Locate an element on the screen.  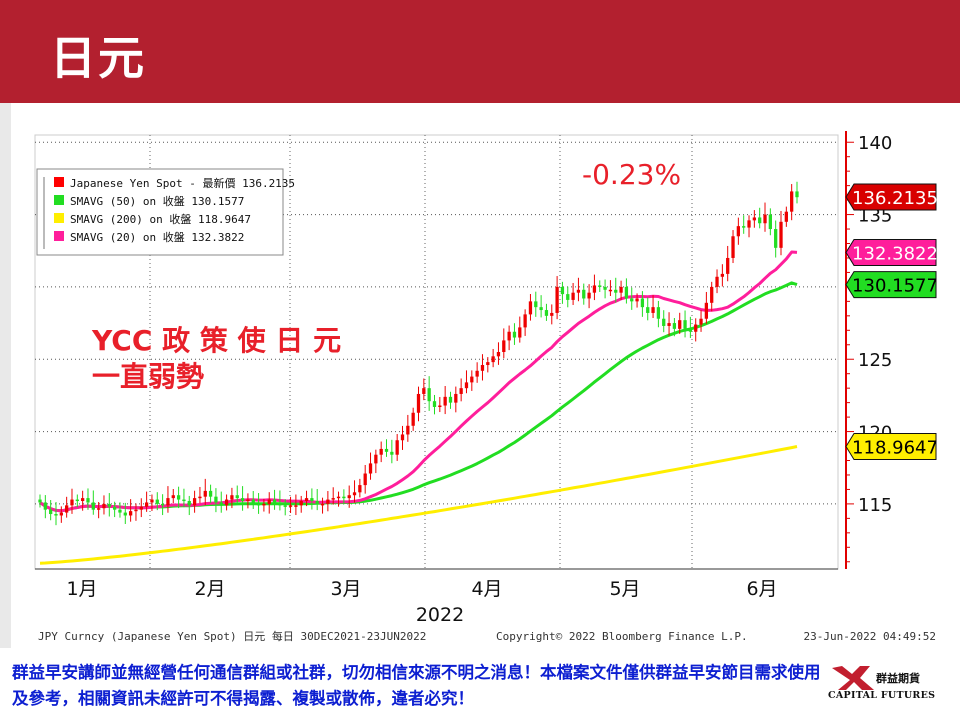
value-tag is located at coordinates (891, 447).